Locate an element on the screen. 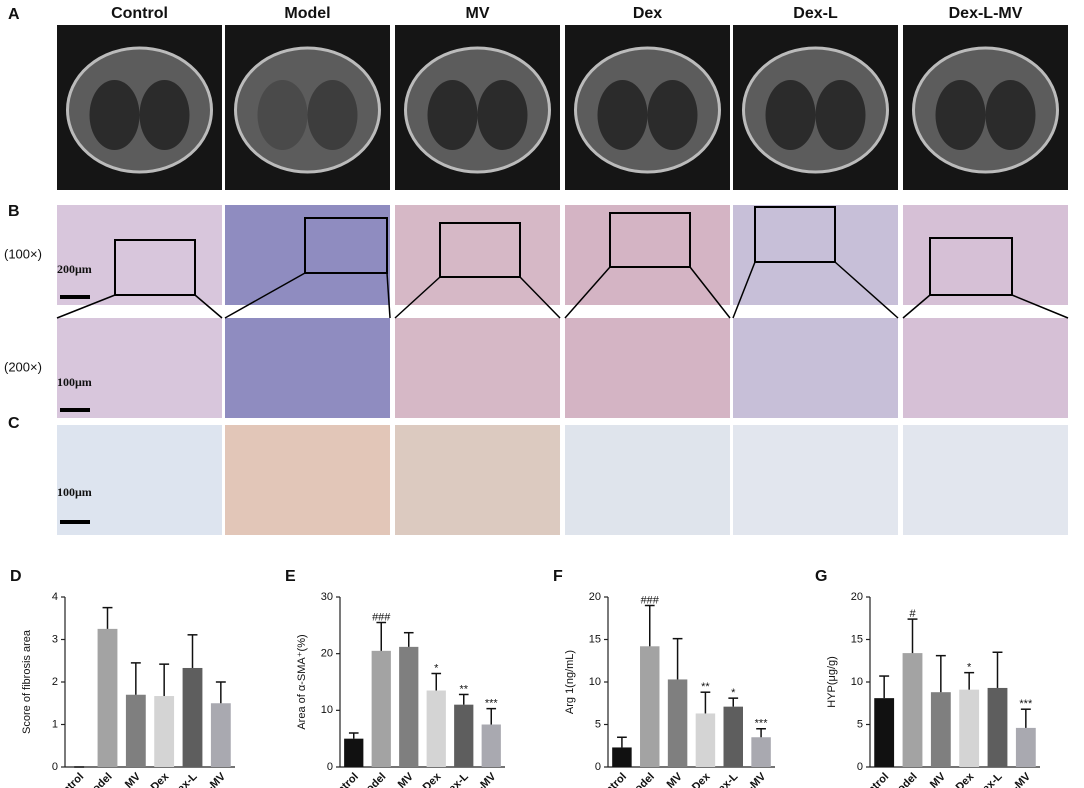 This screenshot has width=1084, height=788. significance: *** is located at coordinates (1026, 704).